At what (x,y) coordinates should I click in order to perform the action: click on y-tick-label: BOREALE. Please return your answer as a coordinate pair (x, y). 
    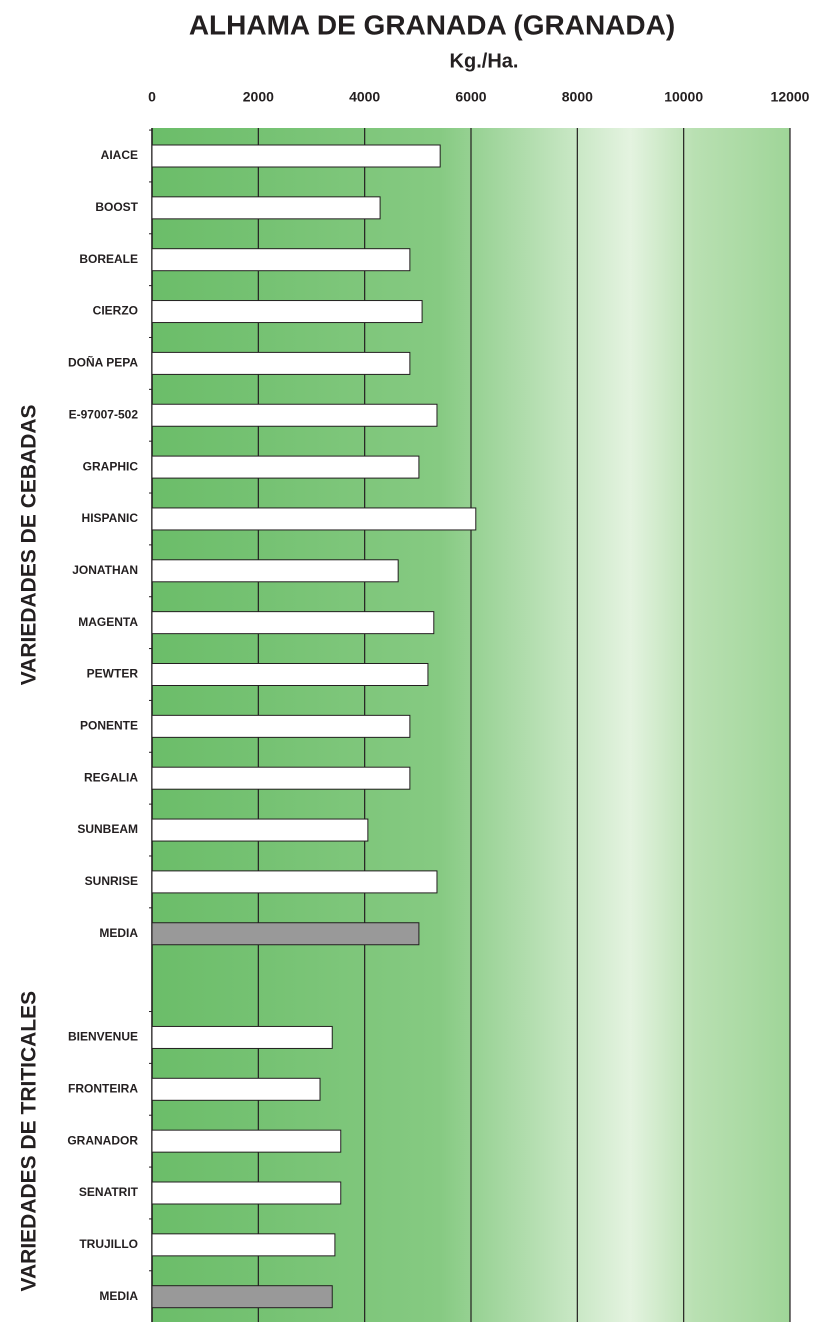
    Looking at the image, I should click on (108, 259).